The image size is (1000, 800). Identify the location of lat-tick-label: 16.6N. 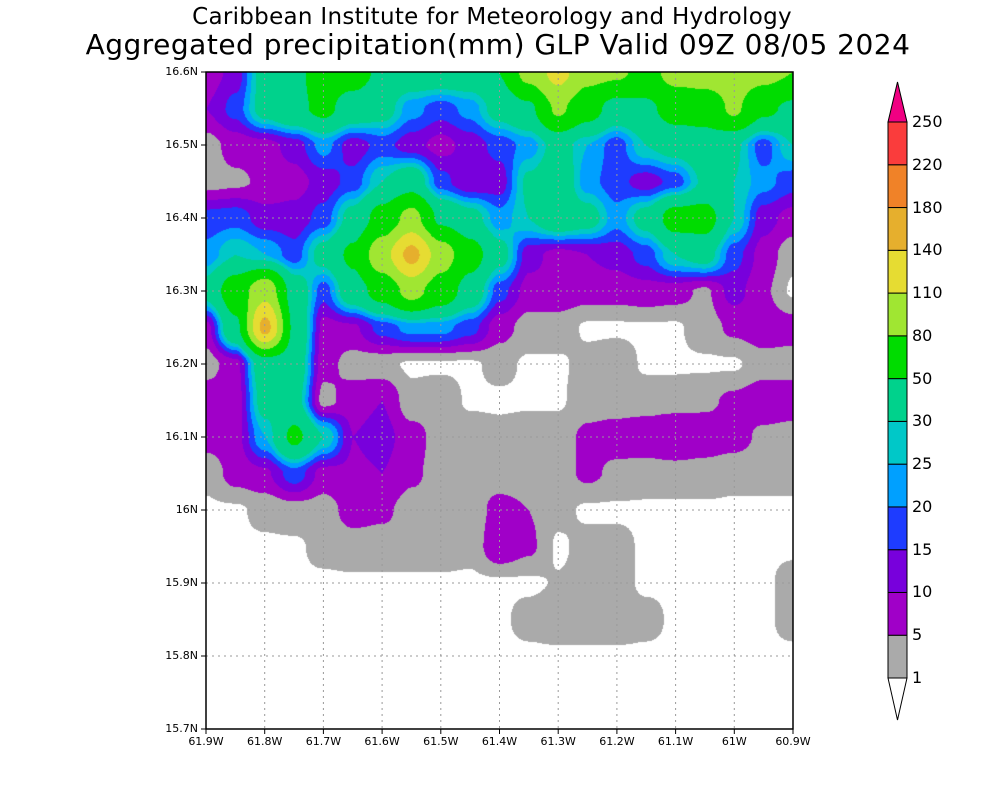
(181, 71).